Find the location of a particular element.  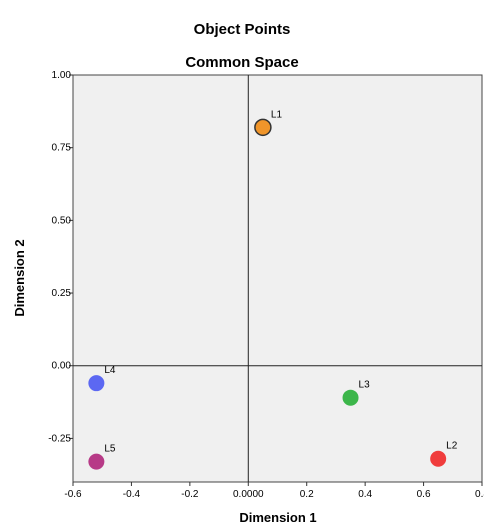

x-tick-label: 0.2 is located at coordinates (307, 494).